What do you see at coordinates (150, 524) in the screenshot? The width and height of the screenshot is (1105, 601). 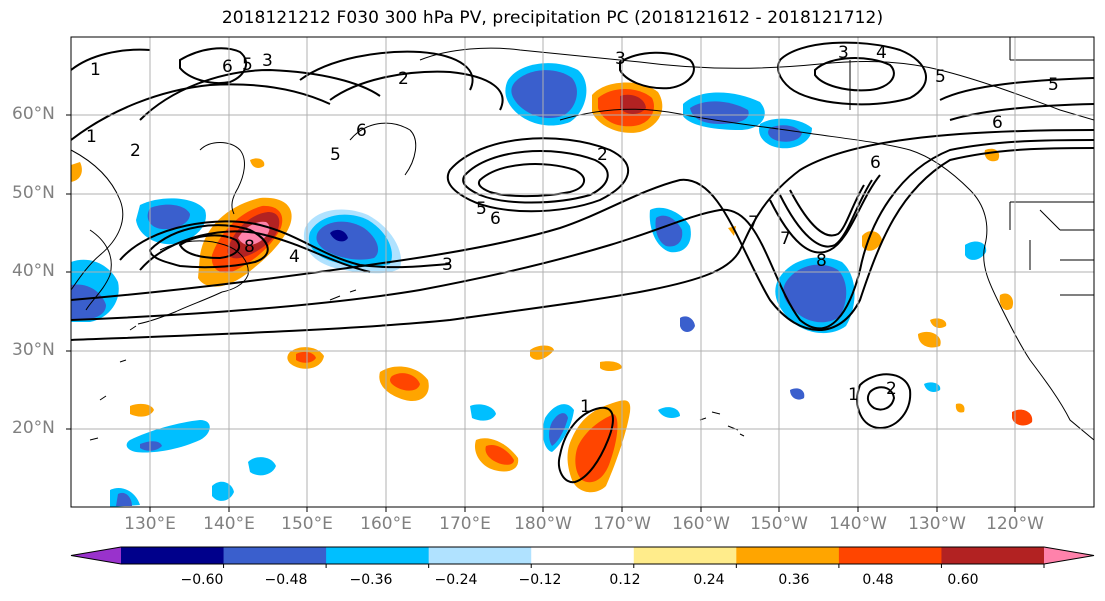 I see `lon-label: 130°E` at bounding box center [150, 524].